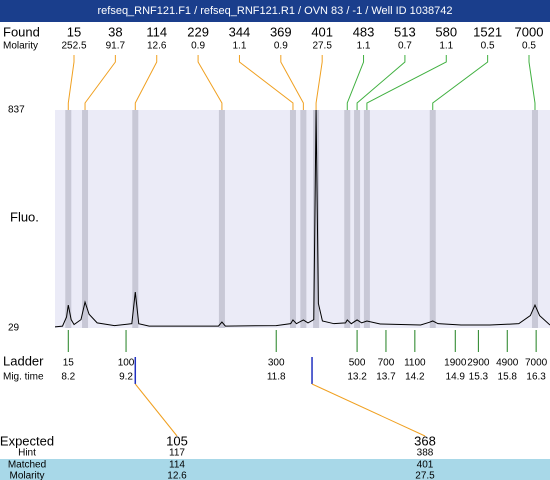 This screenshot has height=480, width=550. I want to click on ladder-size: 4900, so click(507, 363).